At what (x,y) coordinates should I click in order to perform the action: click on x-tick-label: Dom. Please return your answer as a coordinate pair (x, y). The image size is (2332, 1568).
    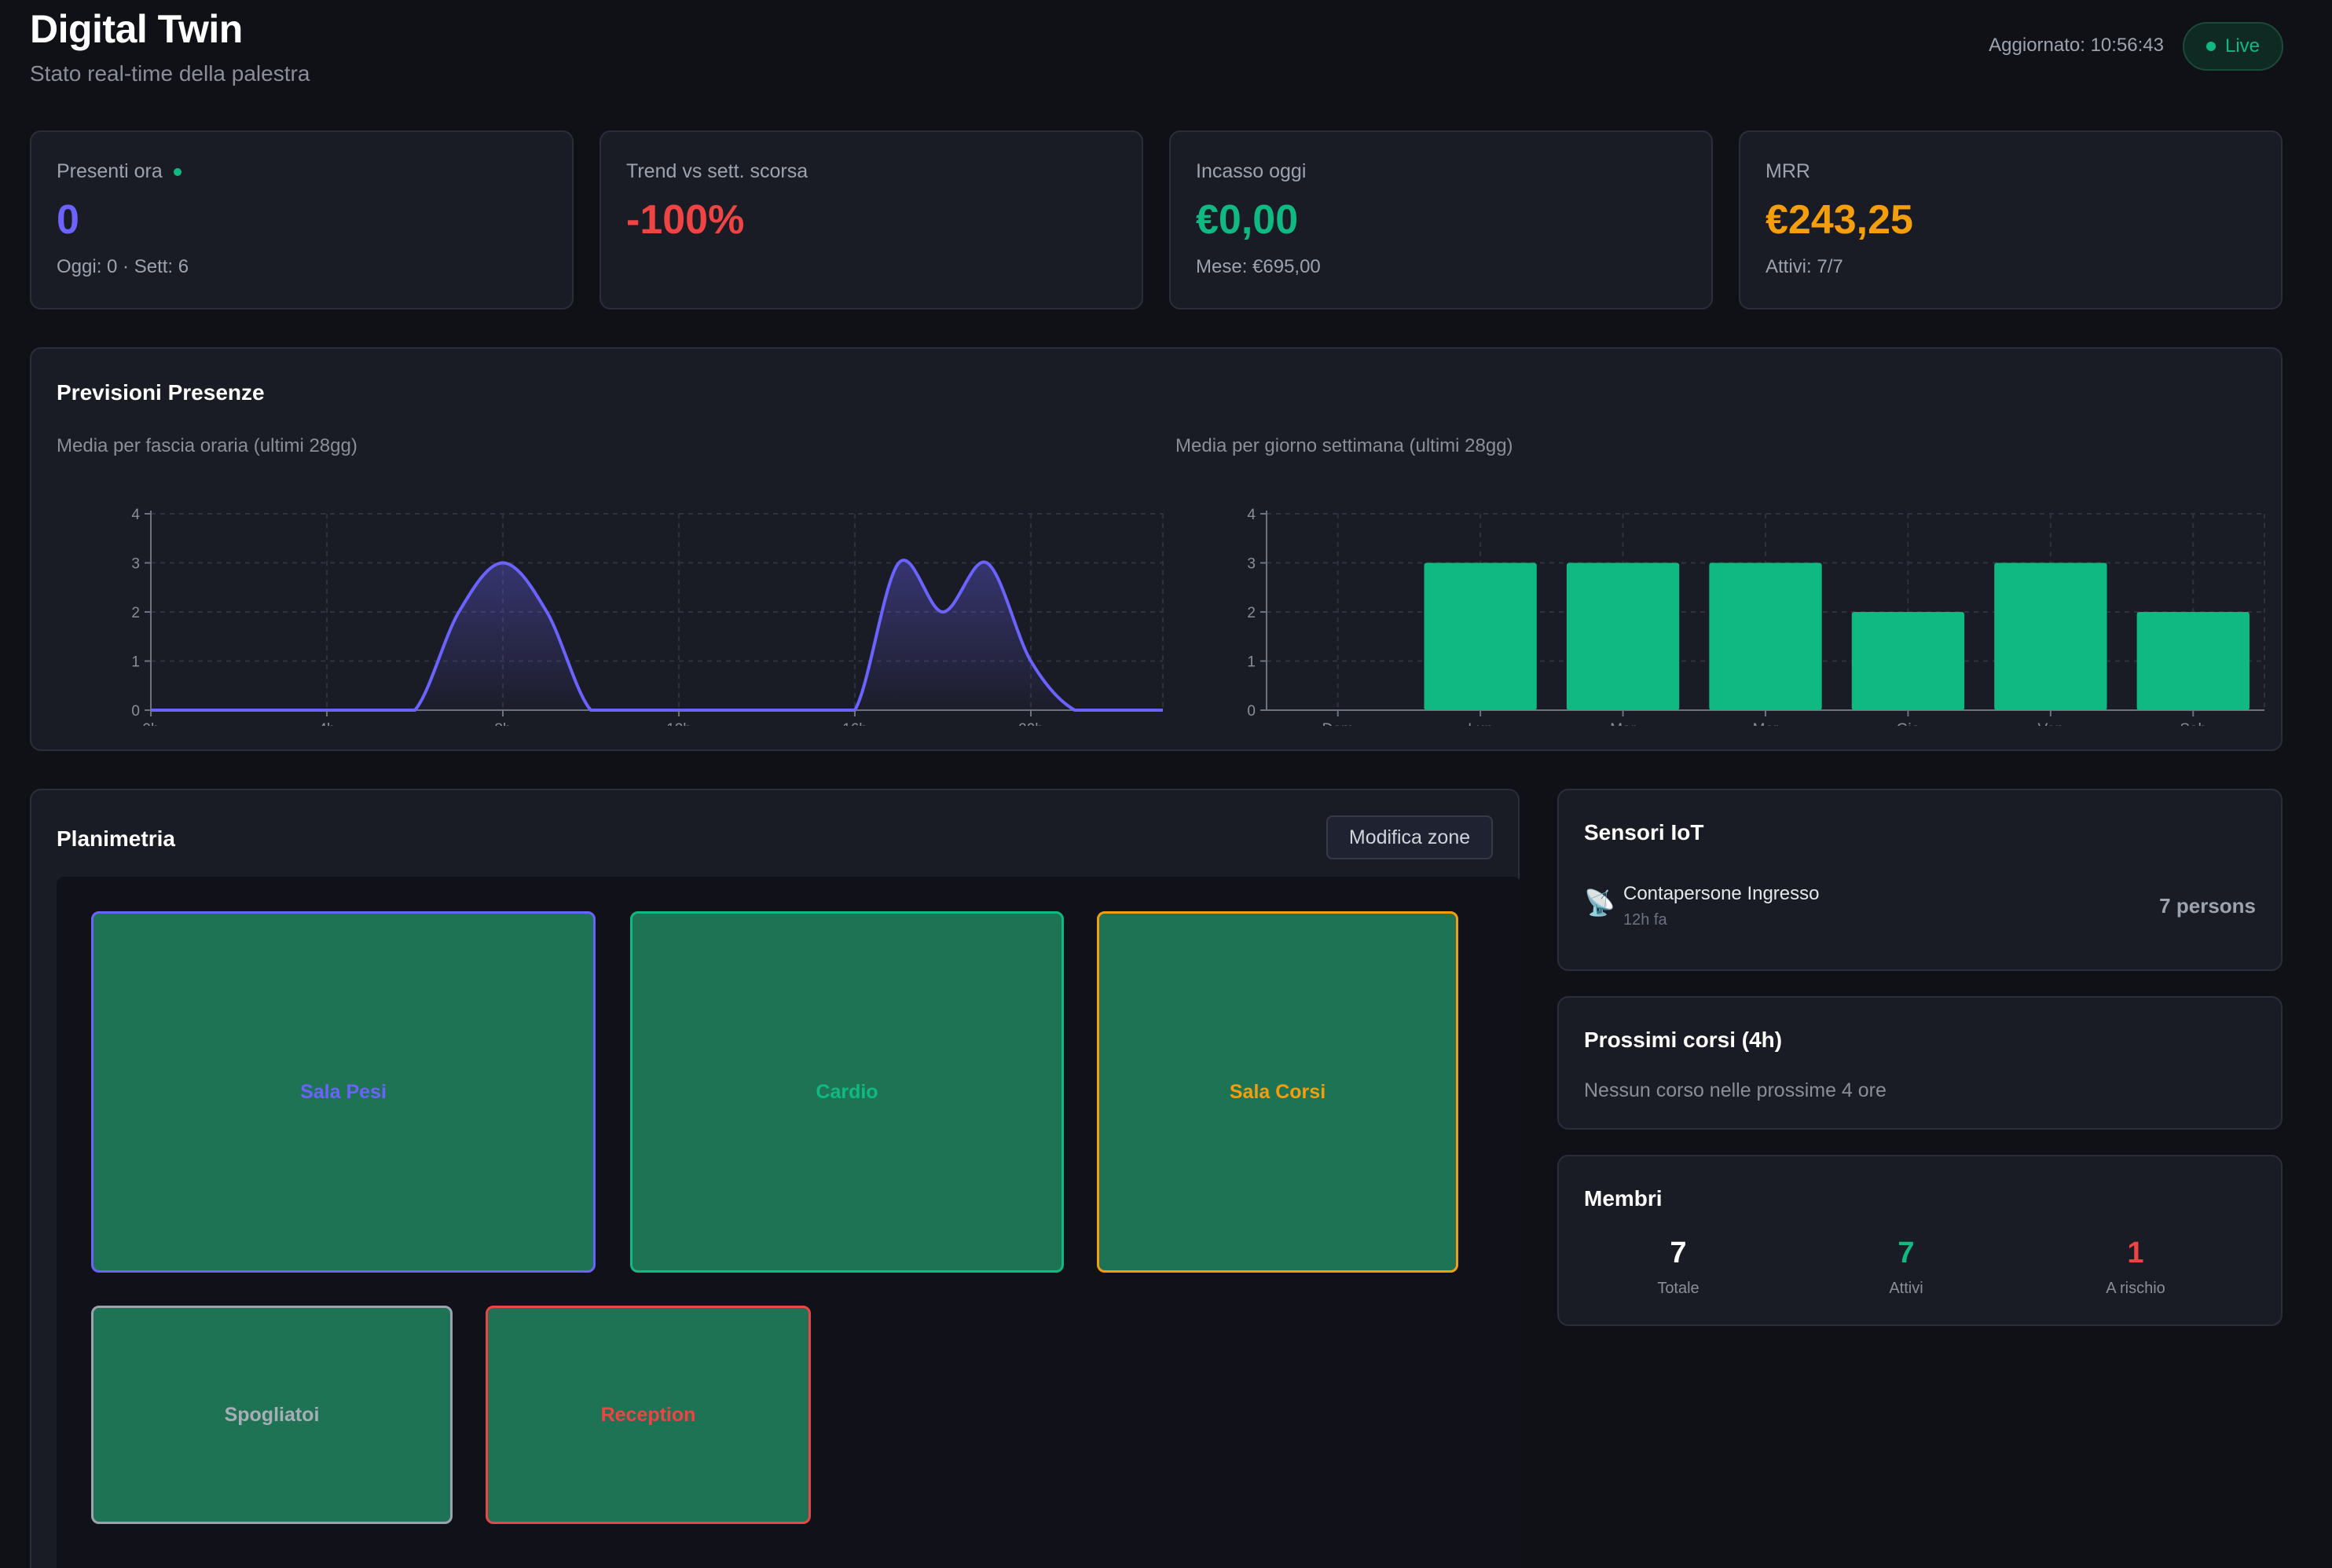
    Looking at the image, I should click on (1338, 724).